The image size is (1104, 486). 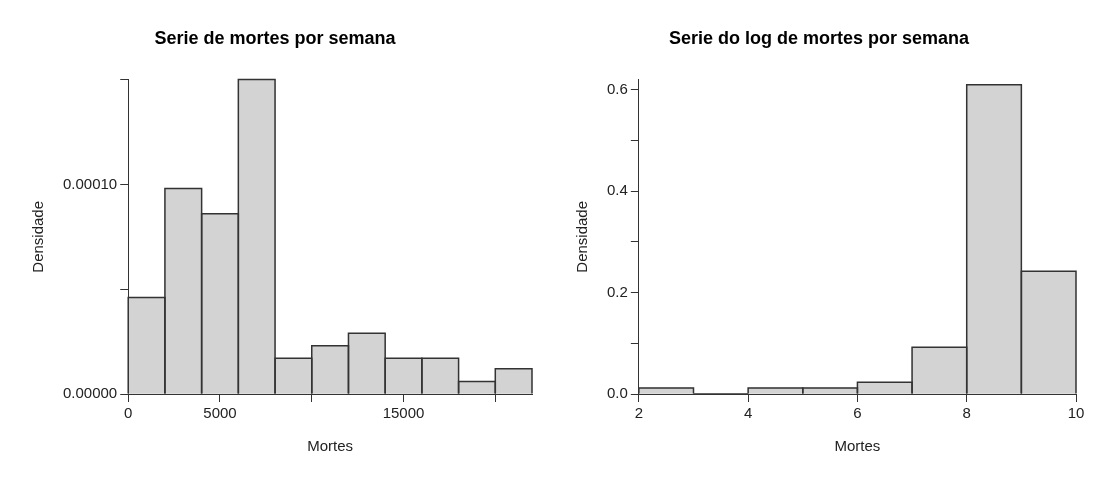 I want to click on y-tick-label: 0.6, so click(x=617, y=88).